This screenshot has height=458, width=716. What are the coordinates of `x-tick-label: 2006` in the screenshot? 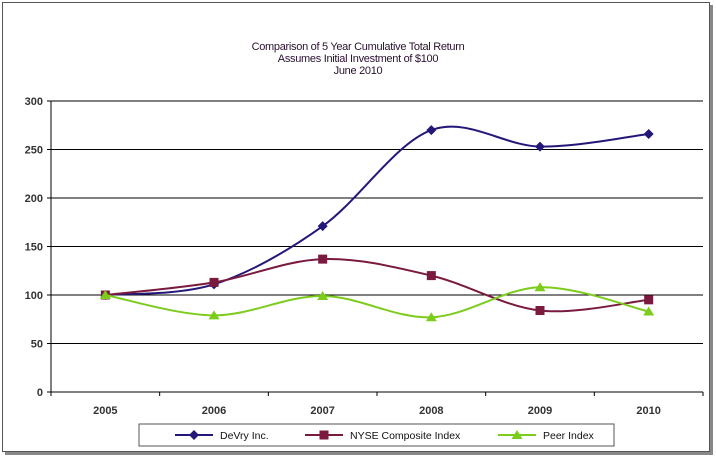 It's located at (214, 411).